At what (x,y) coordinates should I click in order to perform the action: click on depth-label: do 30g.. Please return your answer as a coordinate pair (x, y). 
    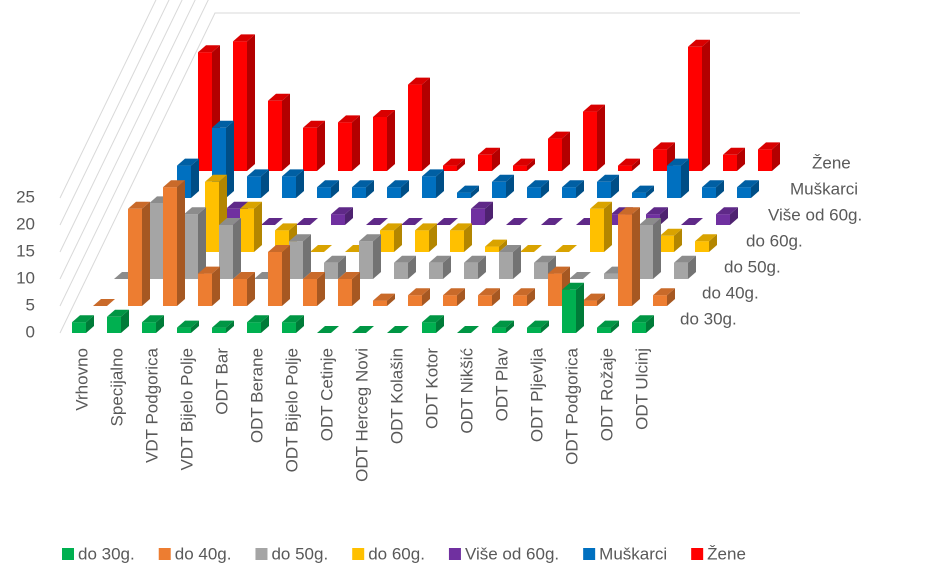
    Looking at the image, I should click on (708, 318).